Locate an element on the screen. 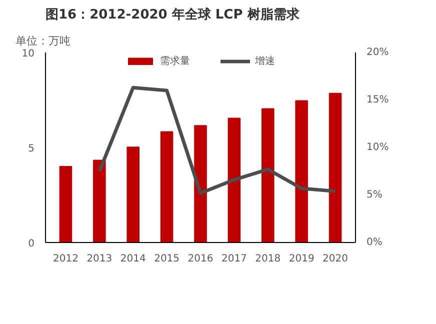  x-tick-label: 2016 is located at coordinates (201, 259).